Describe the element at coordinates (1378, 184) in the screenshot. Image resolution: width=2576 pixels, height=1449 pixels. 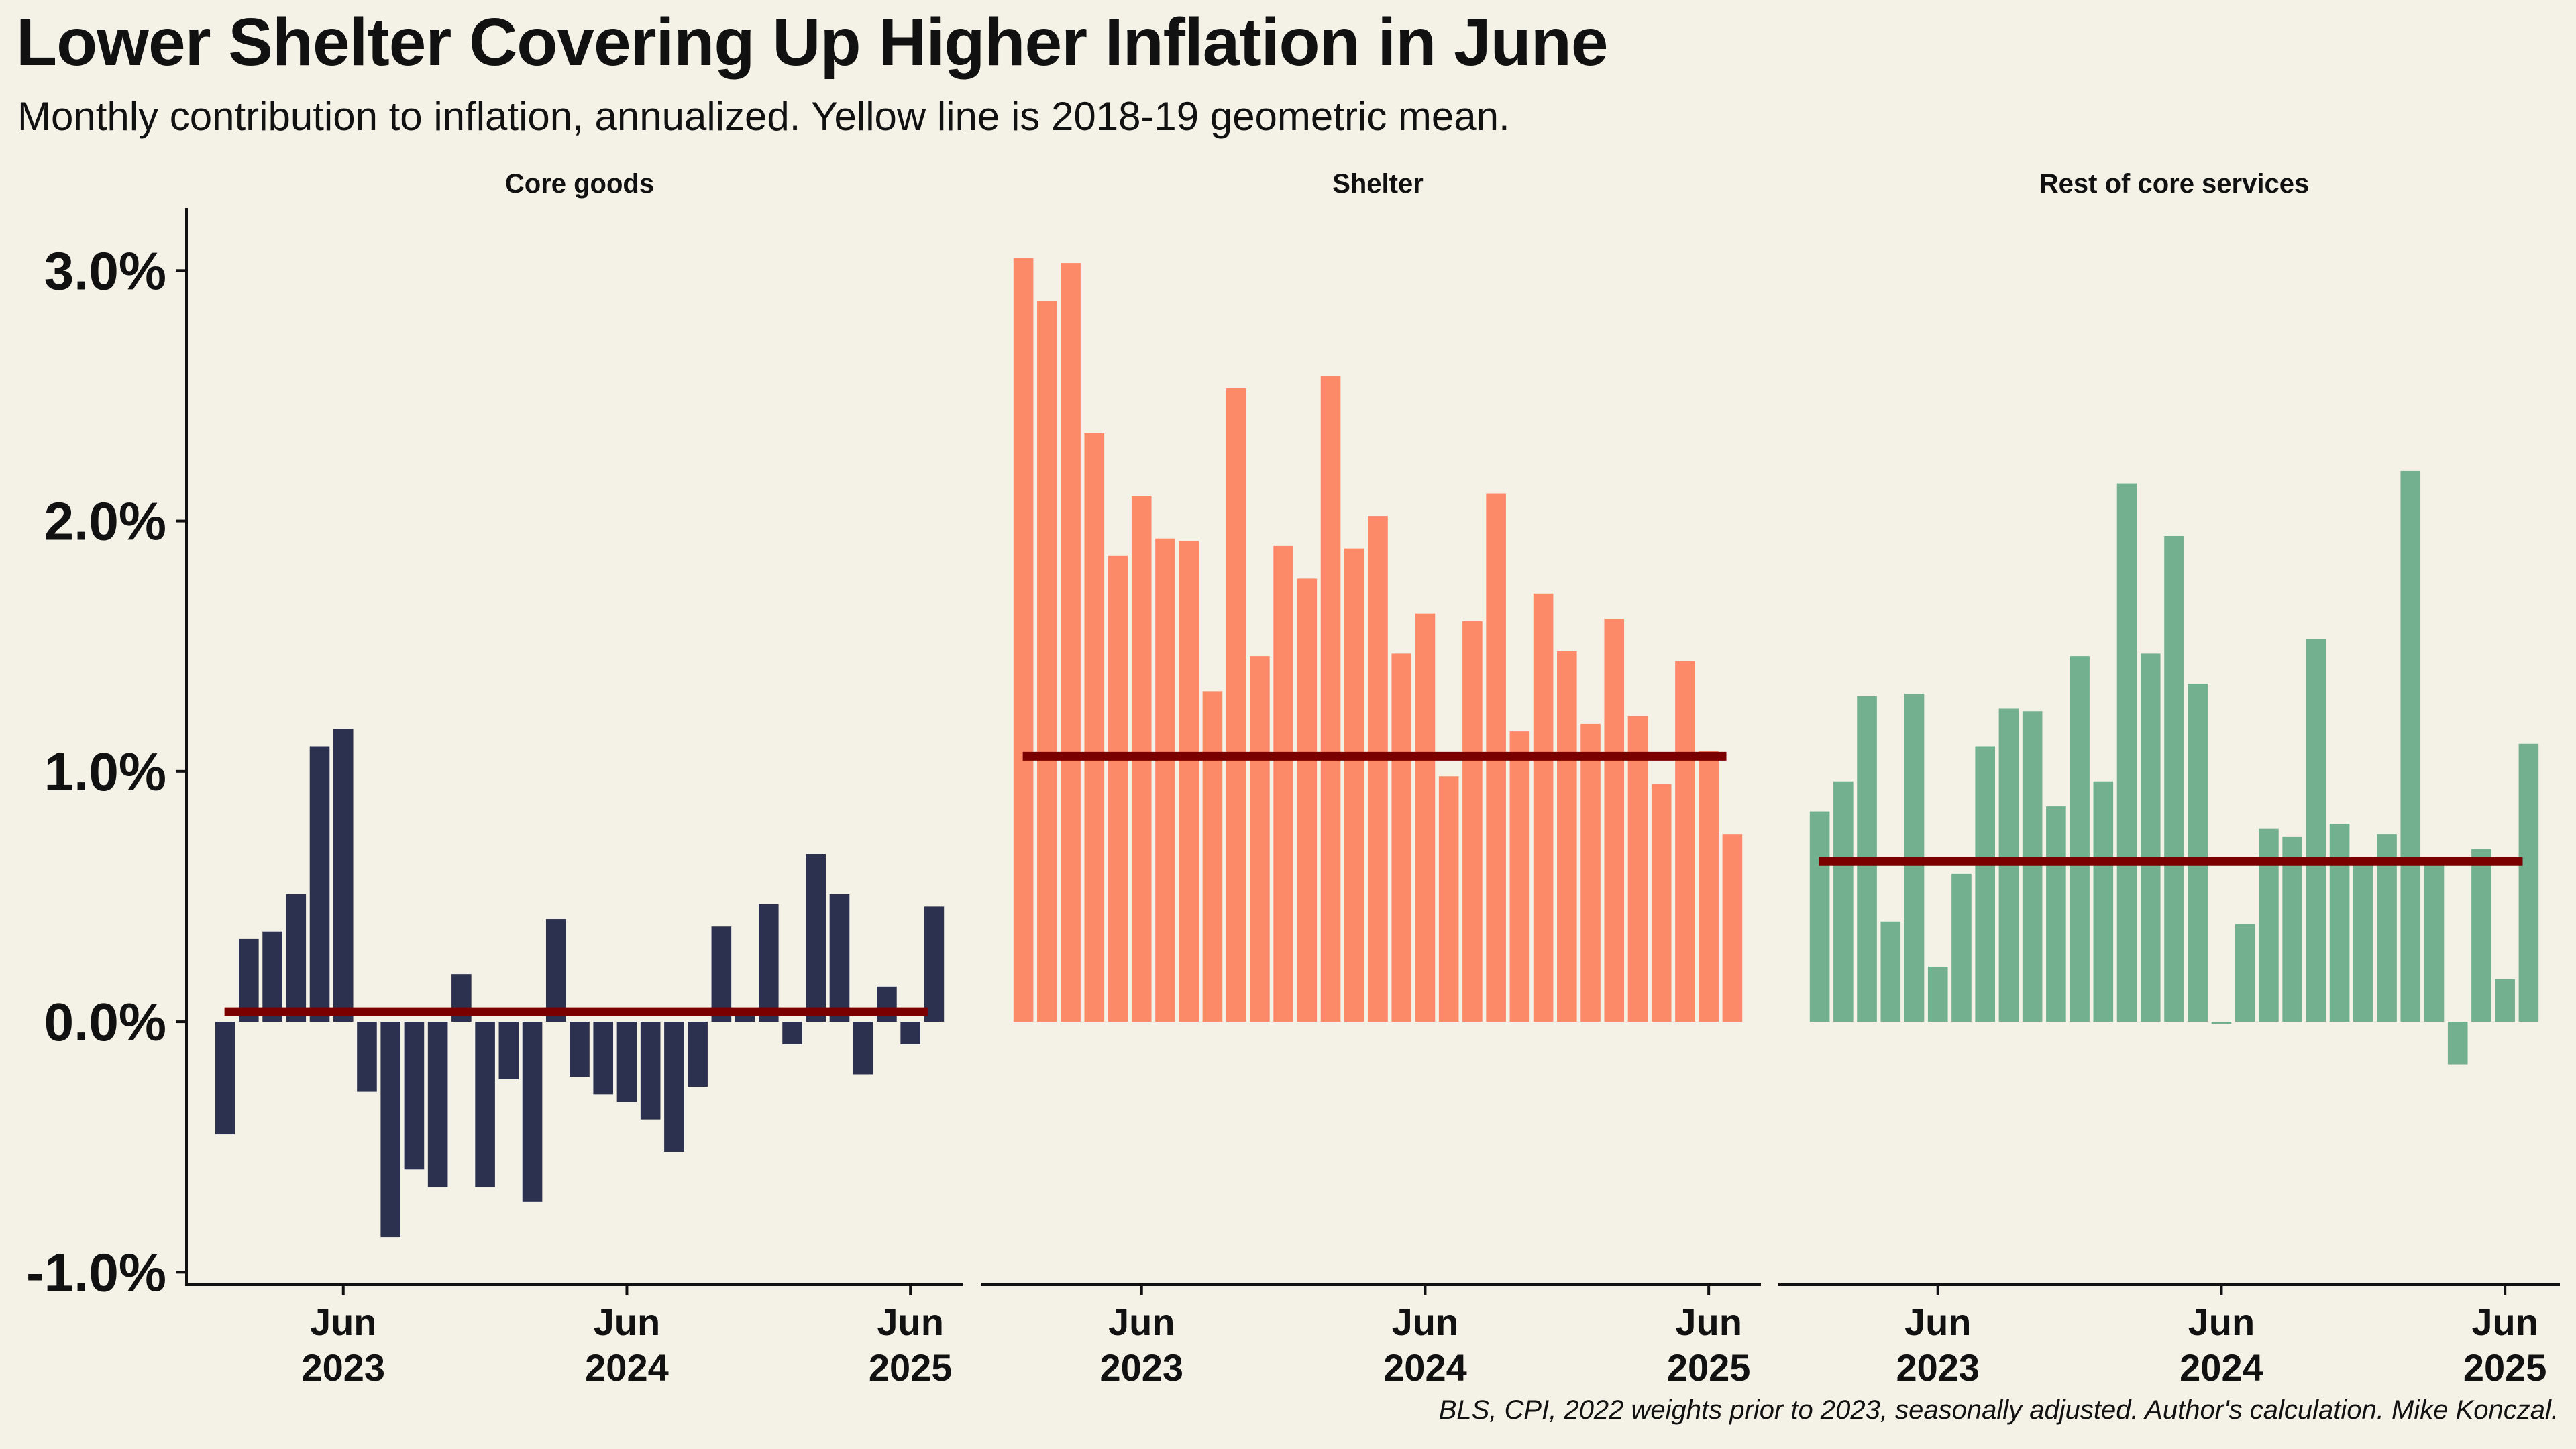
I see `facet-title: Shelter` at that location.